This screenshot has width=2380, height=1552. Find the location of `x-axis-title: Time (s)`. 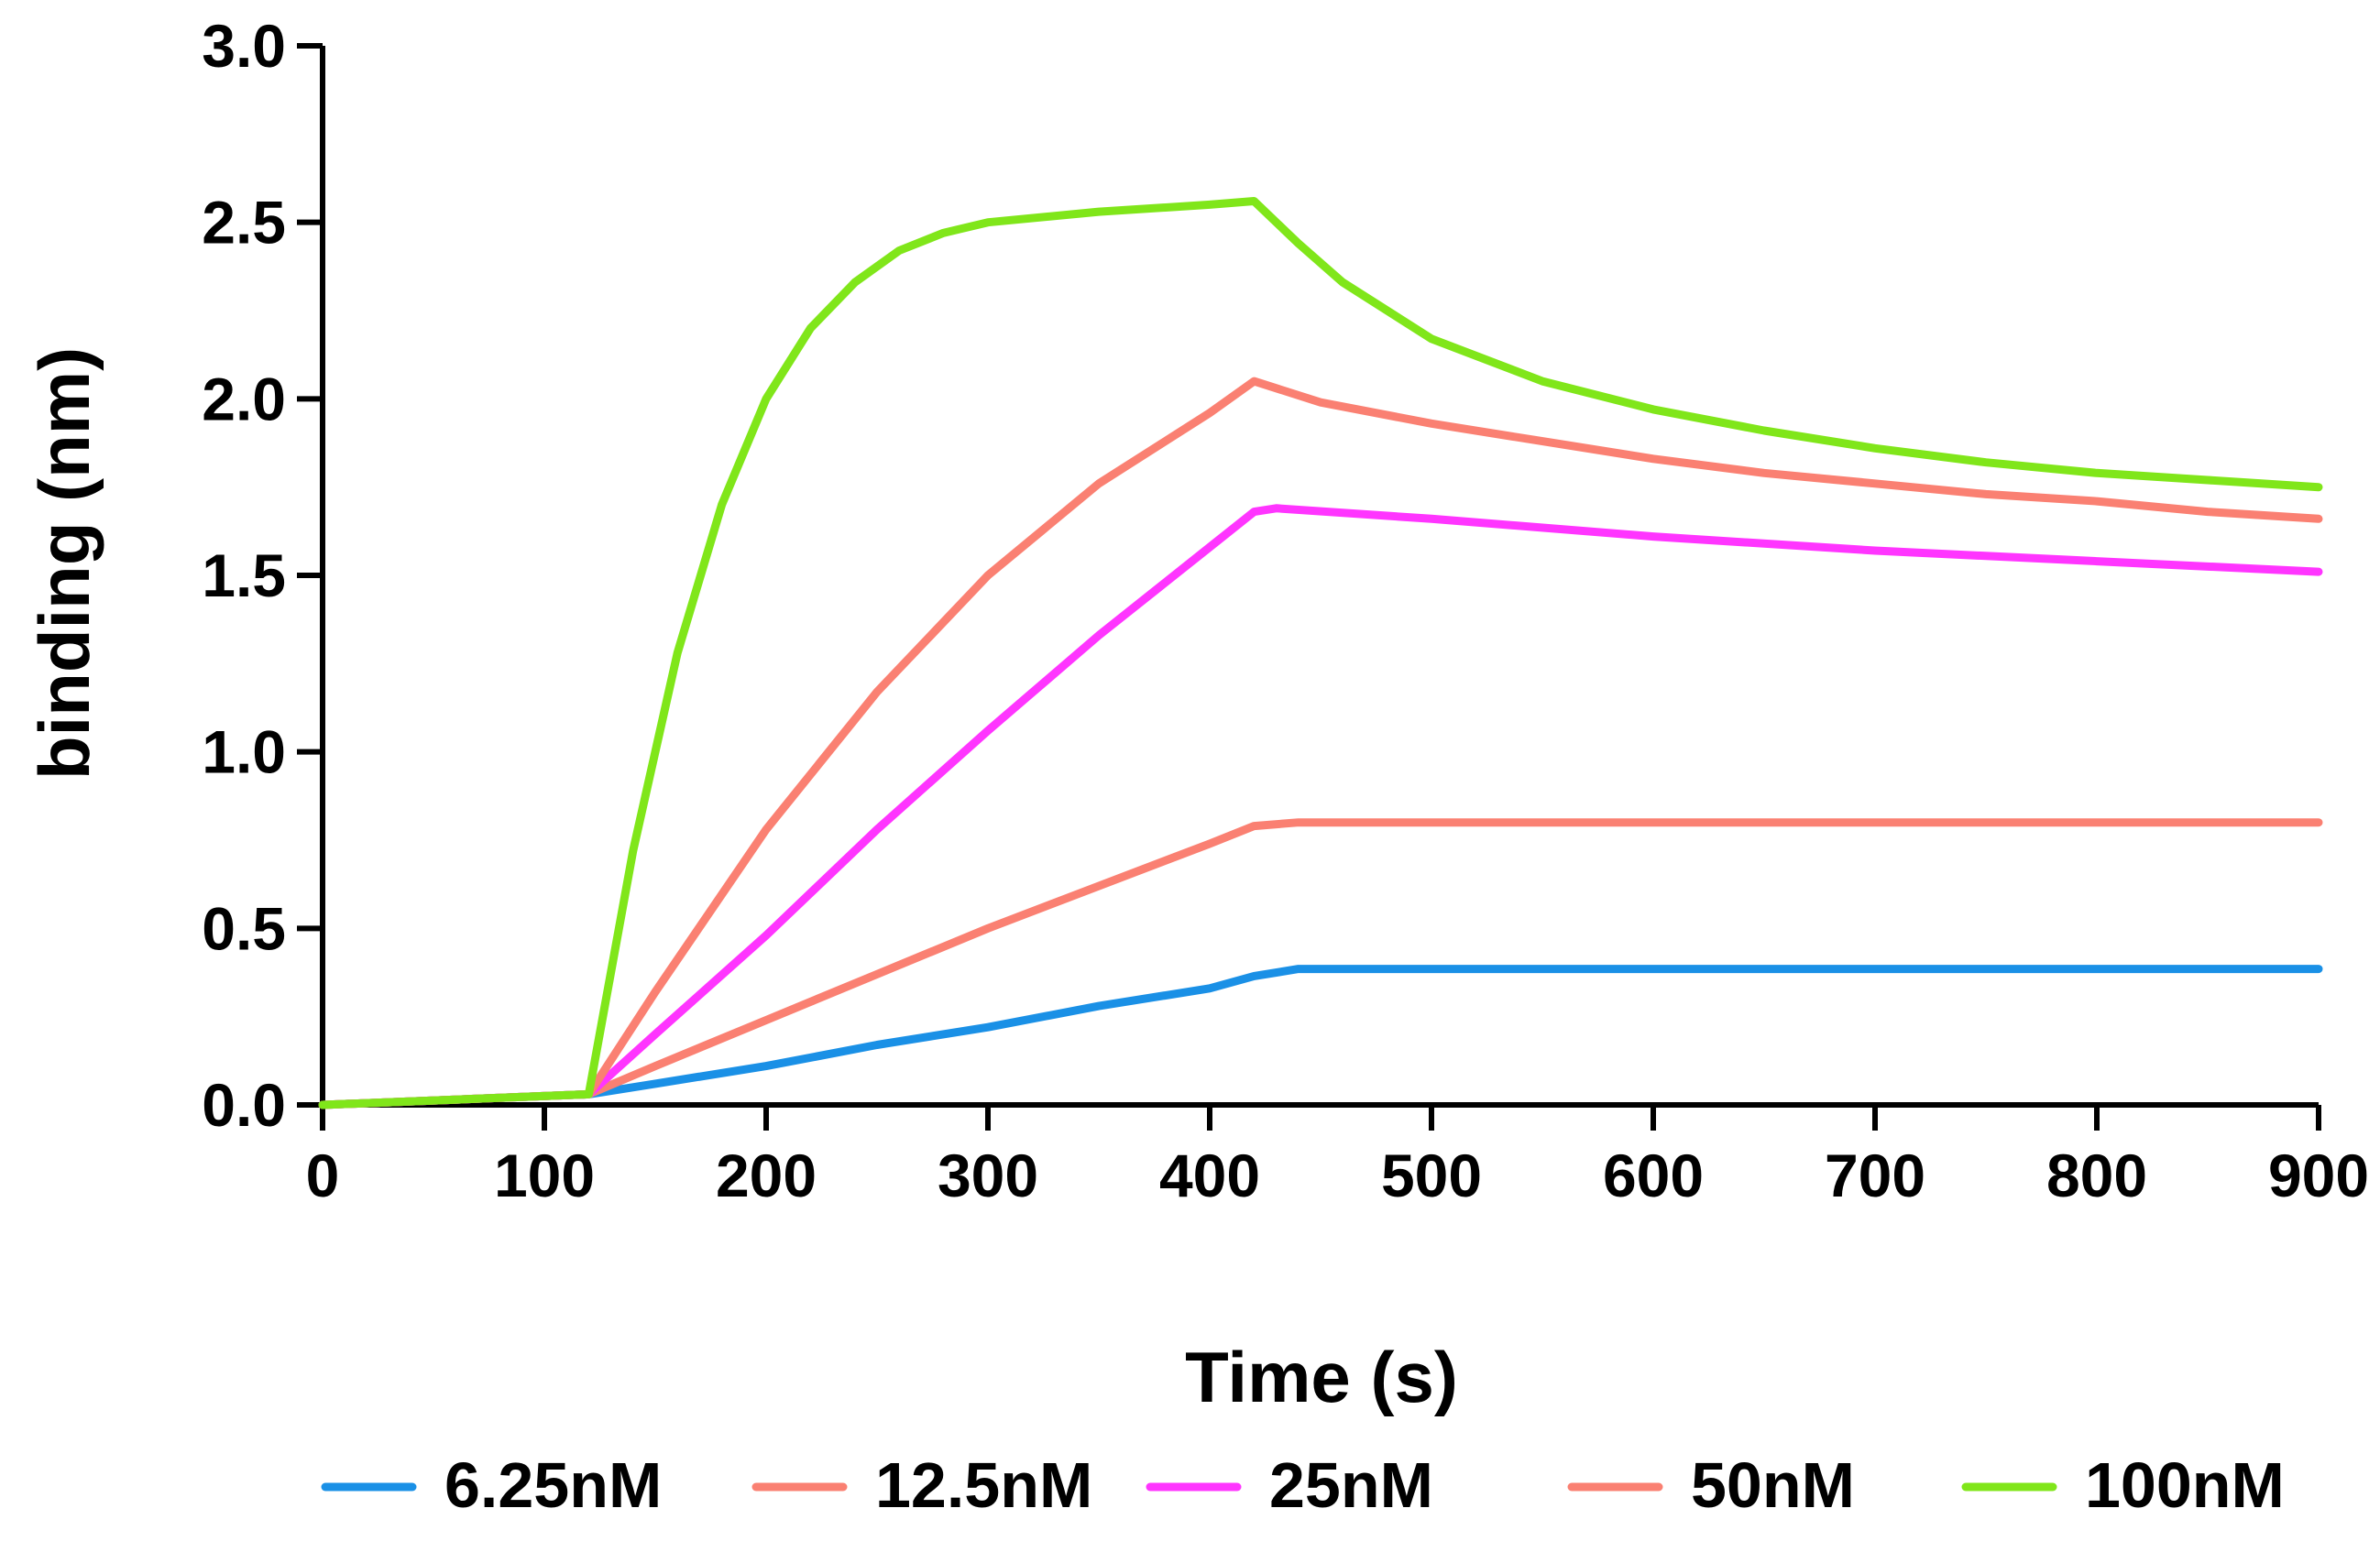

x-axis-title: Time (s) is located at coordinates (1321, 1377).